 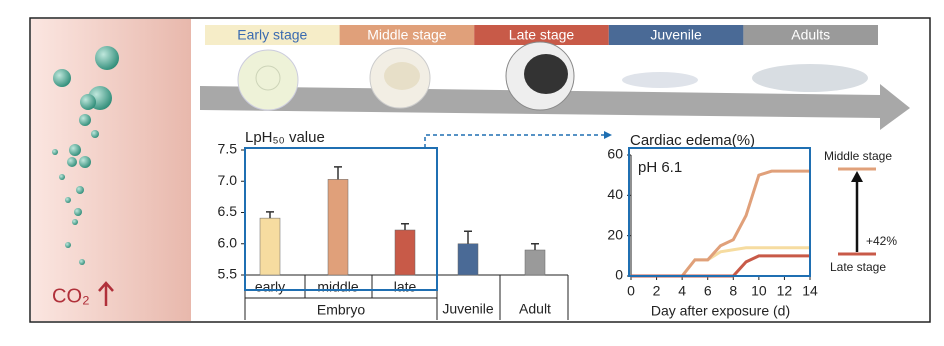 What do you see at coordinates (631, 291) in the screenshot?
I see `x-tick-label: 0` at bounding box center [631, 291].